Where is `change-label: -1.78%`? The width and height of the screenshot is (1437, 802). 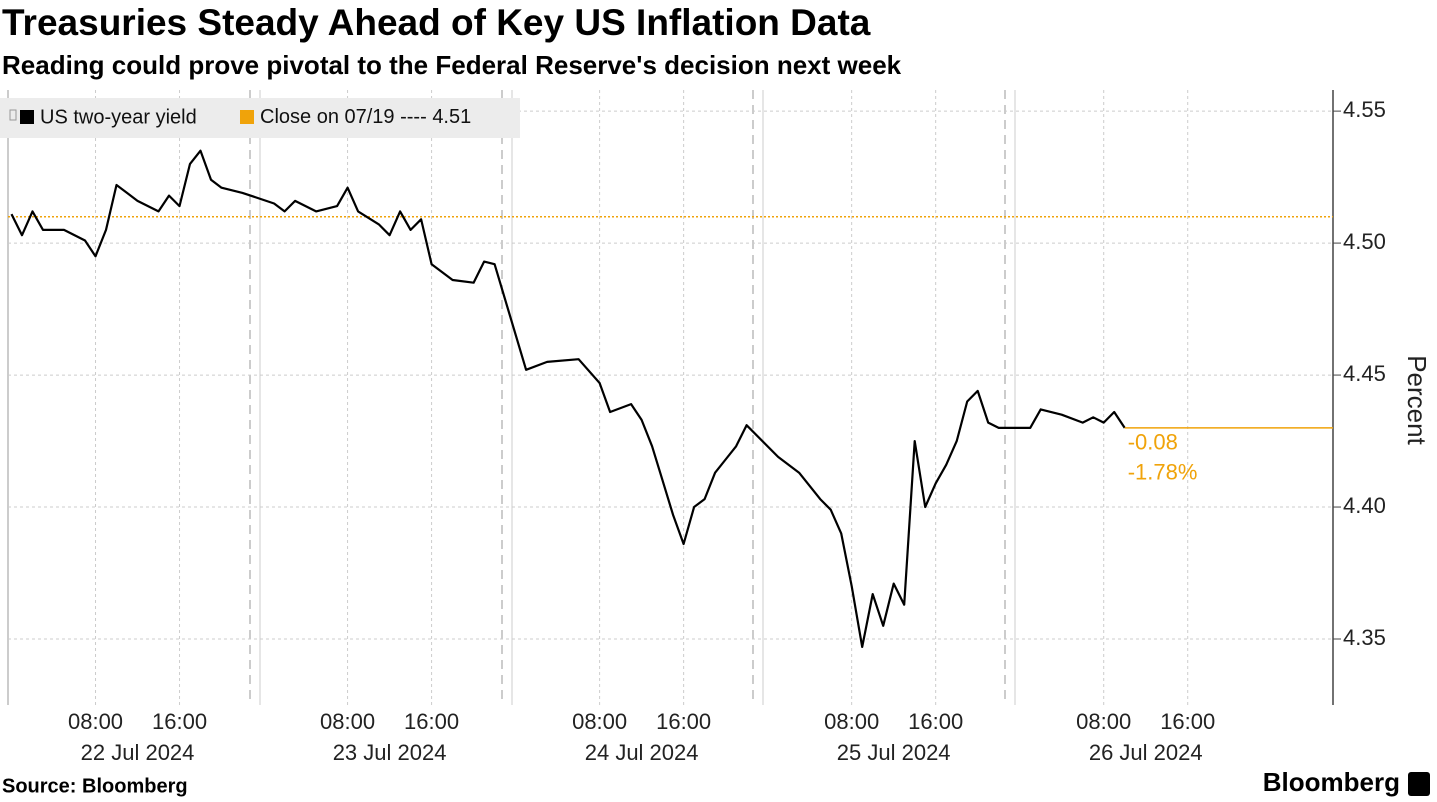 change-label: -1.78% is located at coordinates (1163, 472).